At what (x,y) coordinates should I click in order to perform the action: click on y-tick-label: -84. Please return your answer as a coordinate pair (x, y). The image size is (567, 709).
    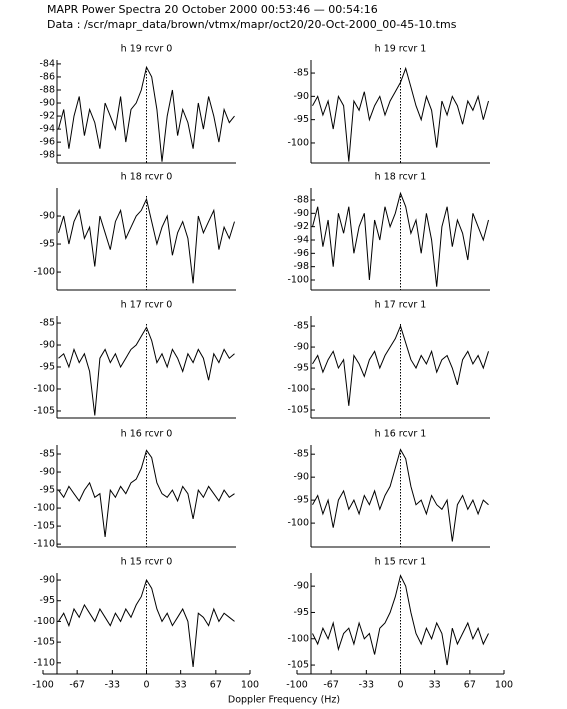
    Looking at the image, I should click on (47, 63).